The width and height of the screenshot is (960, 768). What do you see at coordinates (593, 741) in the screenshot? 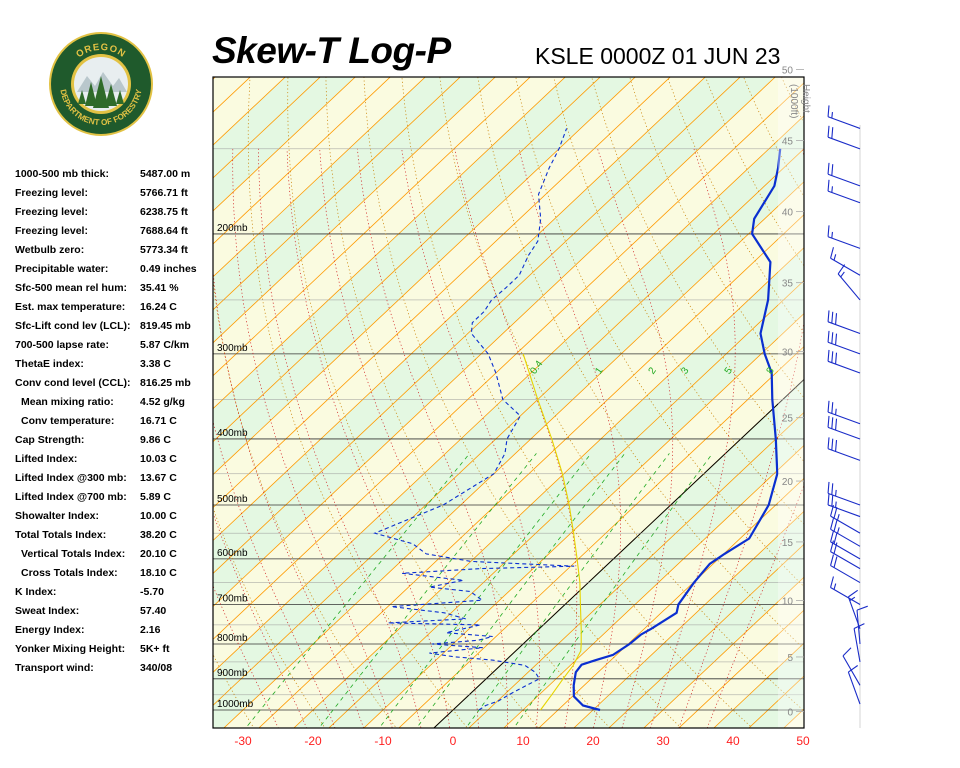
I see `x-tick-label: 20` at bounding box center [593, 741].